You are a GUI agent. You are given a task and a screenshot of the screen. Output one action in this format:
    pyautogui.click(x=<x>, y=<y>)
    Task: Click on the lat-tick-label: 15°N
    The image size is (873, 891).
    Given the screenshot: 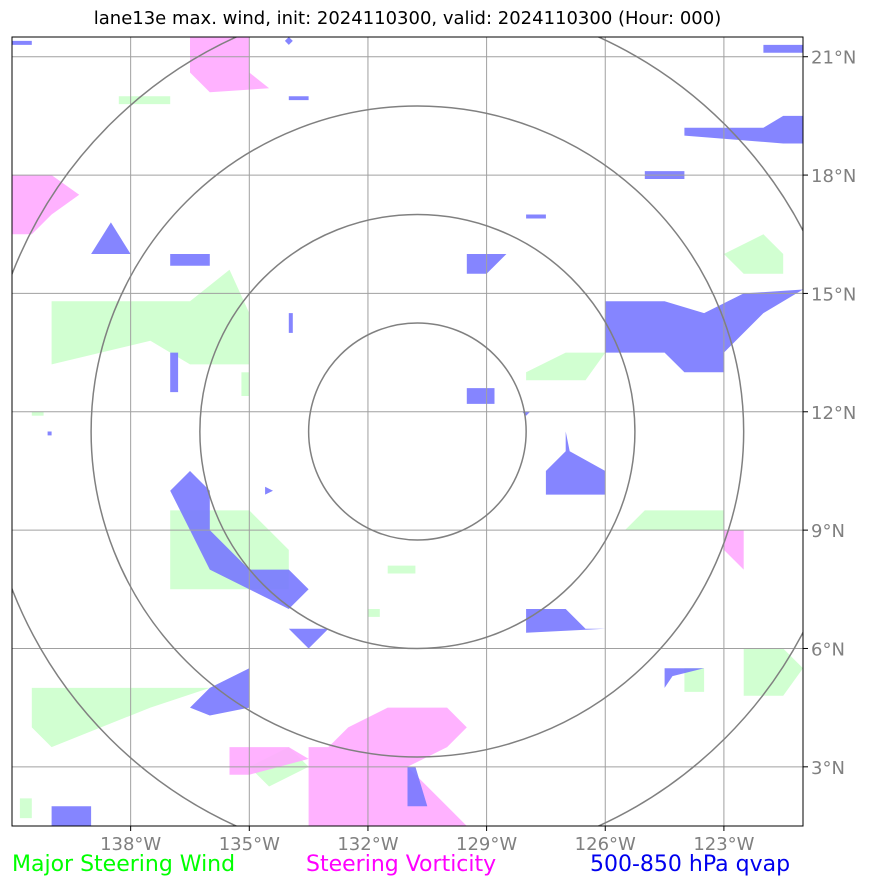 What is the action you would take?
    pyautogui.click(x=833, y=294)
    